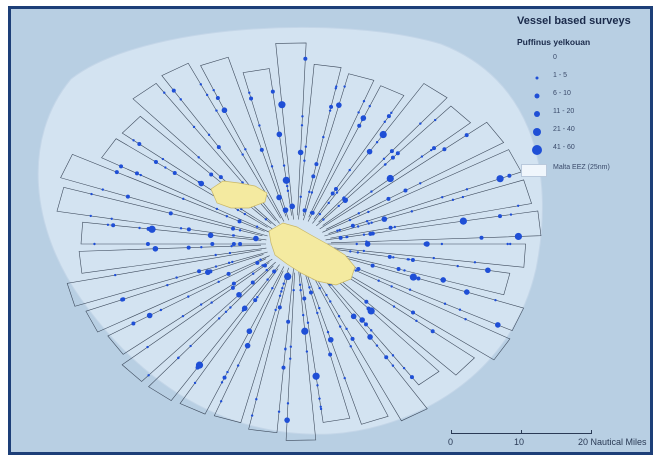  What do you see at coordinates (555, 57) in the screenshot?
I see `legend-label: 0` at bounding box center [555, 57].